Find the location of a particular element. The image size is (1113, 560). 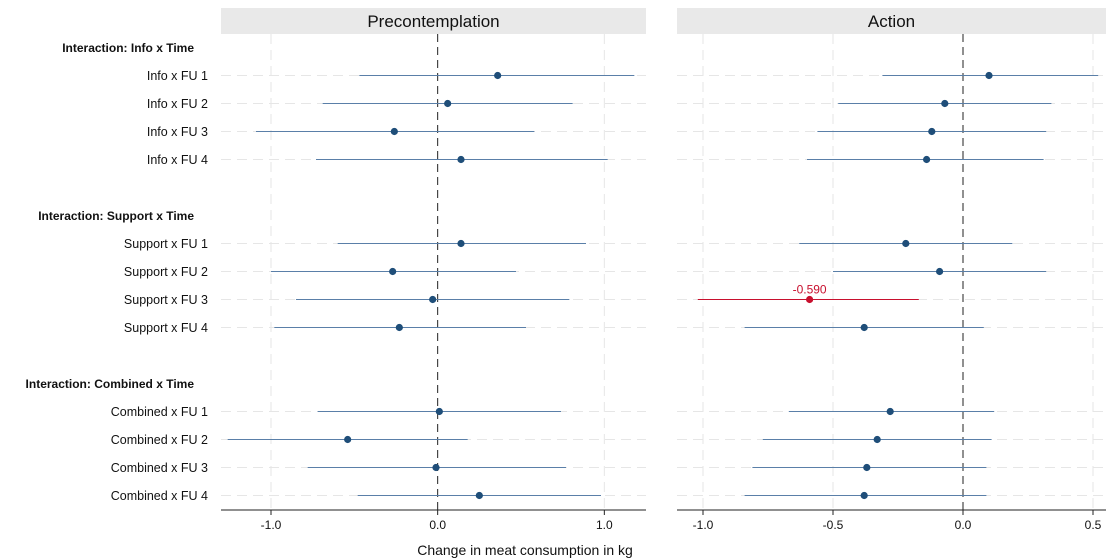

row-label: Combined x FU 1 is located at coordinates (159, 412).